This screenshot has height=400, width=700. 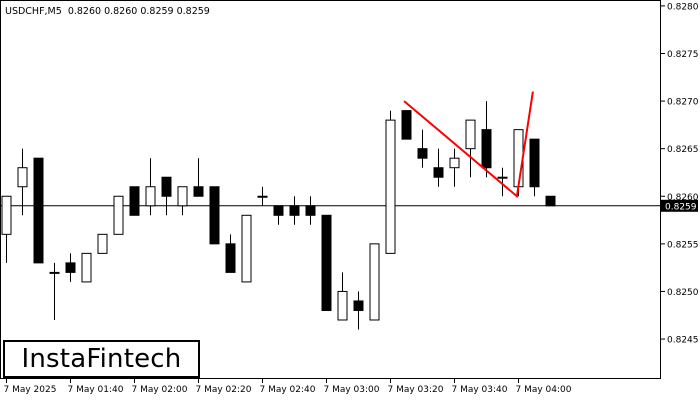 I want to click on y-tick-label: 0.8245, so click(x=683, y=341).